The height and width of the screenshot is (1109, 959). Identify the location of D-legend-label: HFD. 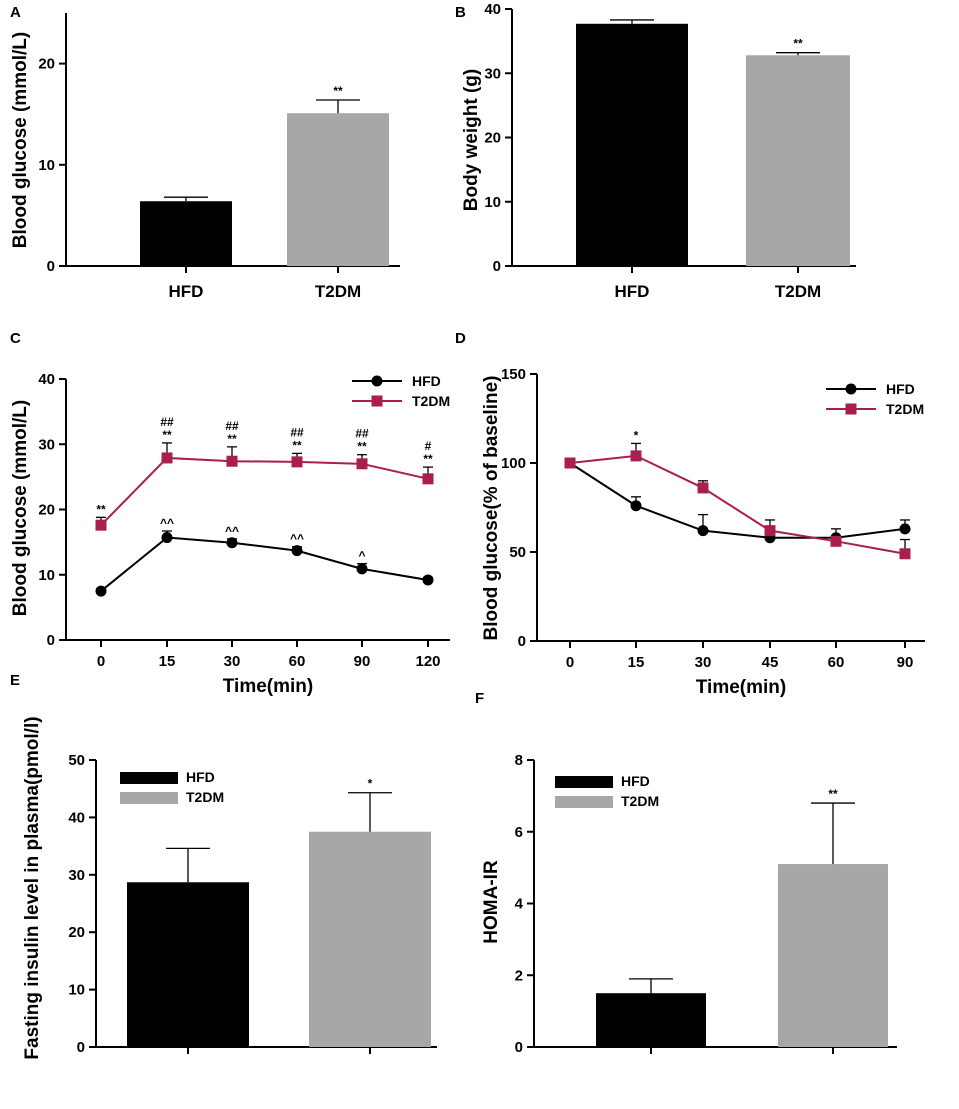
(900, 389).